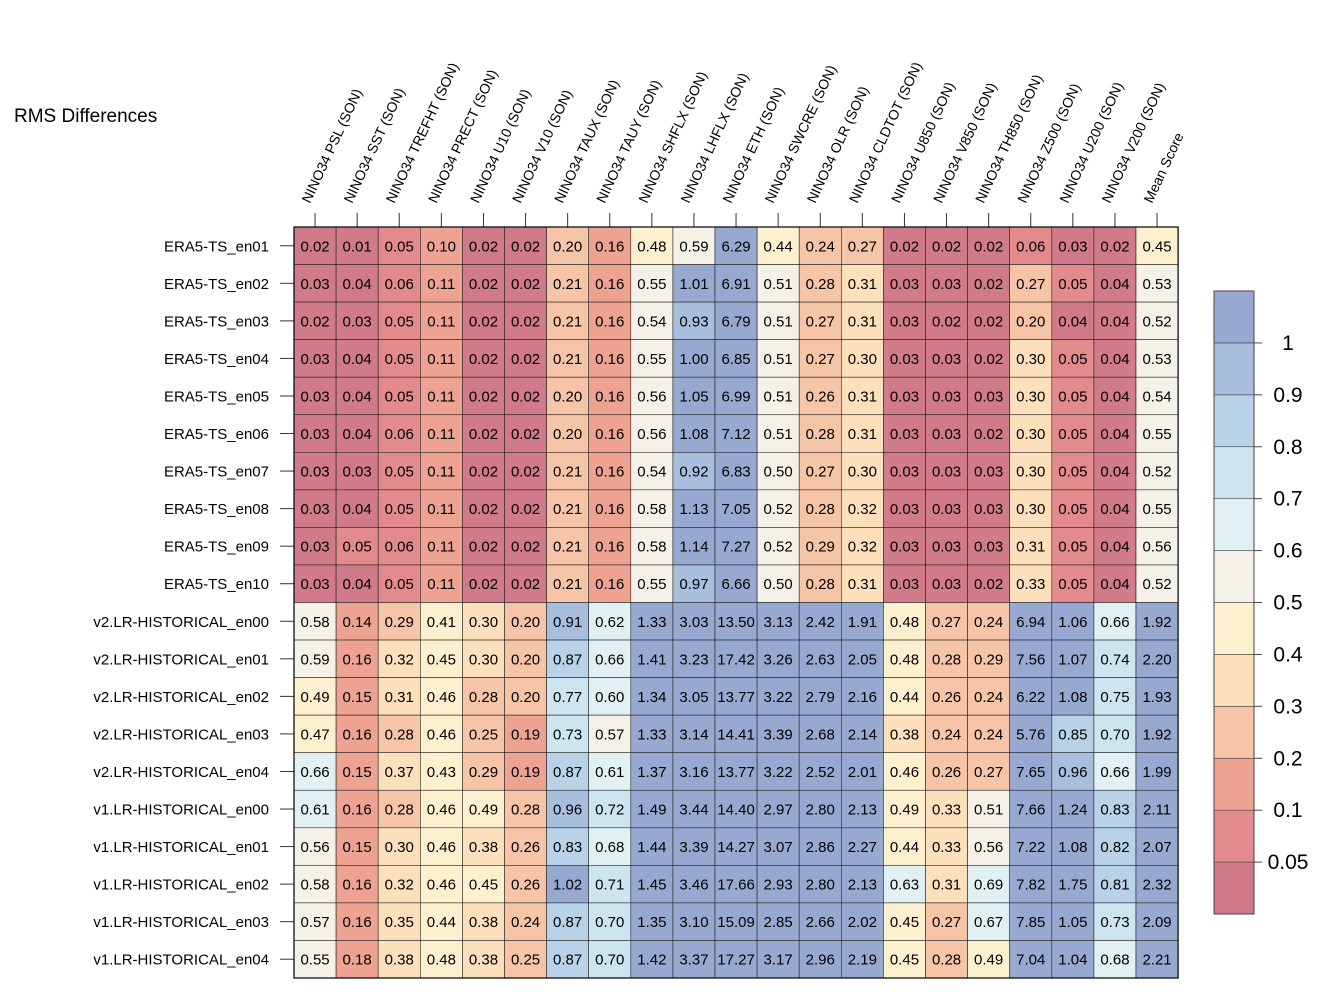 The height and width of the screenshot is (1008, 1325). I want to click on cell-value: 0.81, so click(1114, 885).